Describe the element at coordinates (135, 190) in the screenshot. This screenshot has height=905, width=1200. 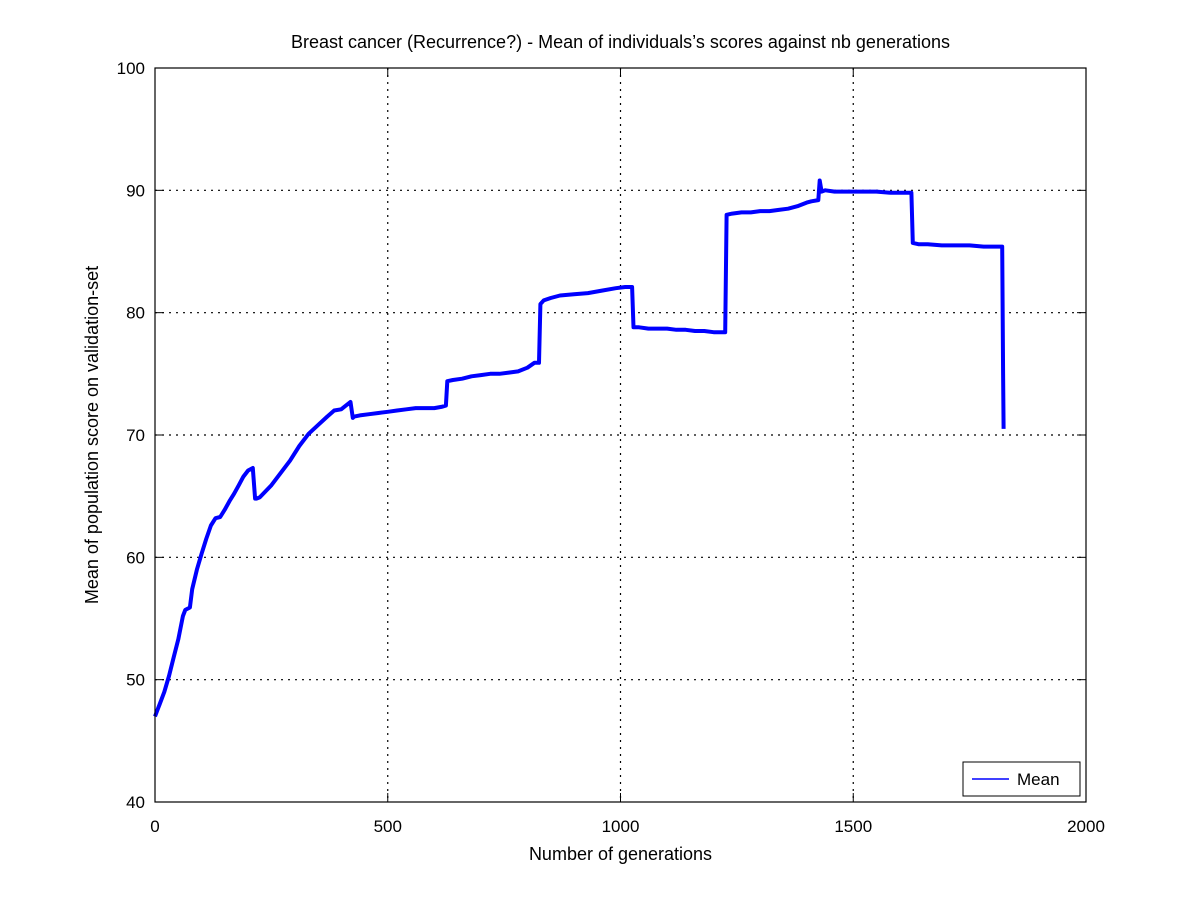
I see `y-tick-label: 90` at that location.